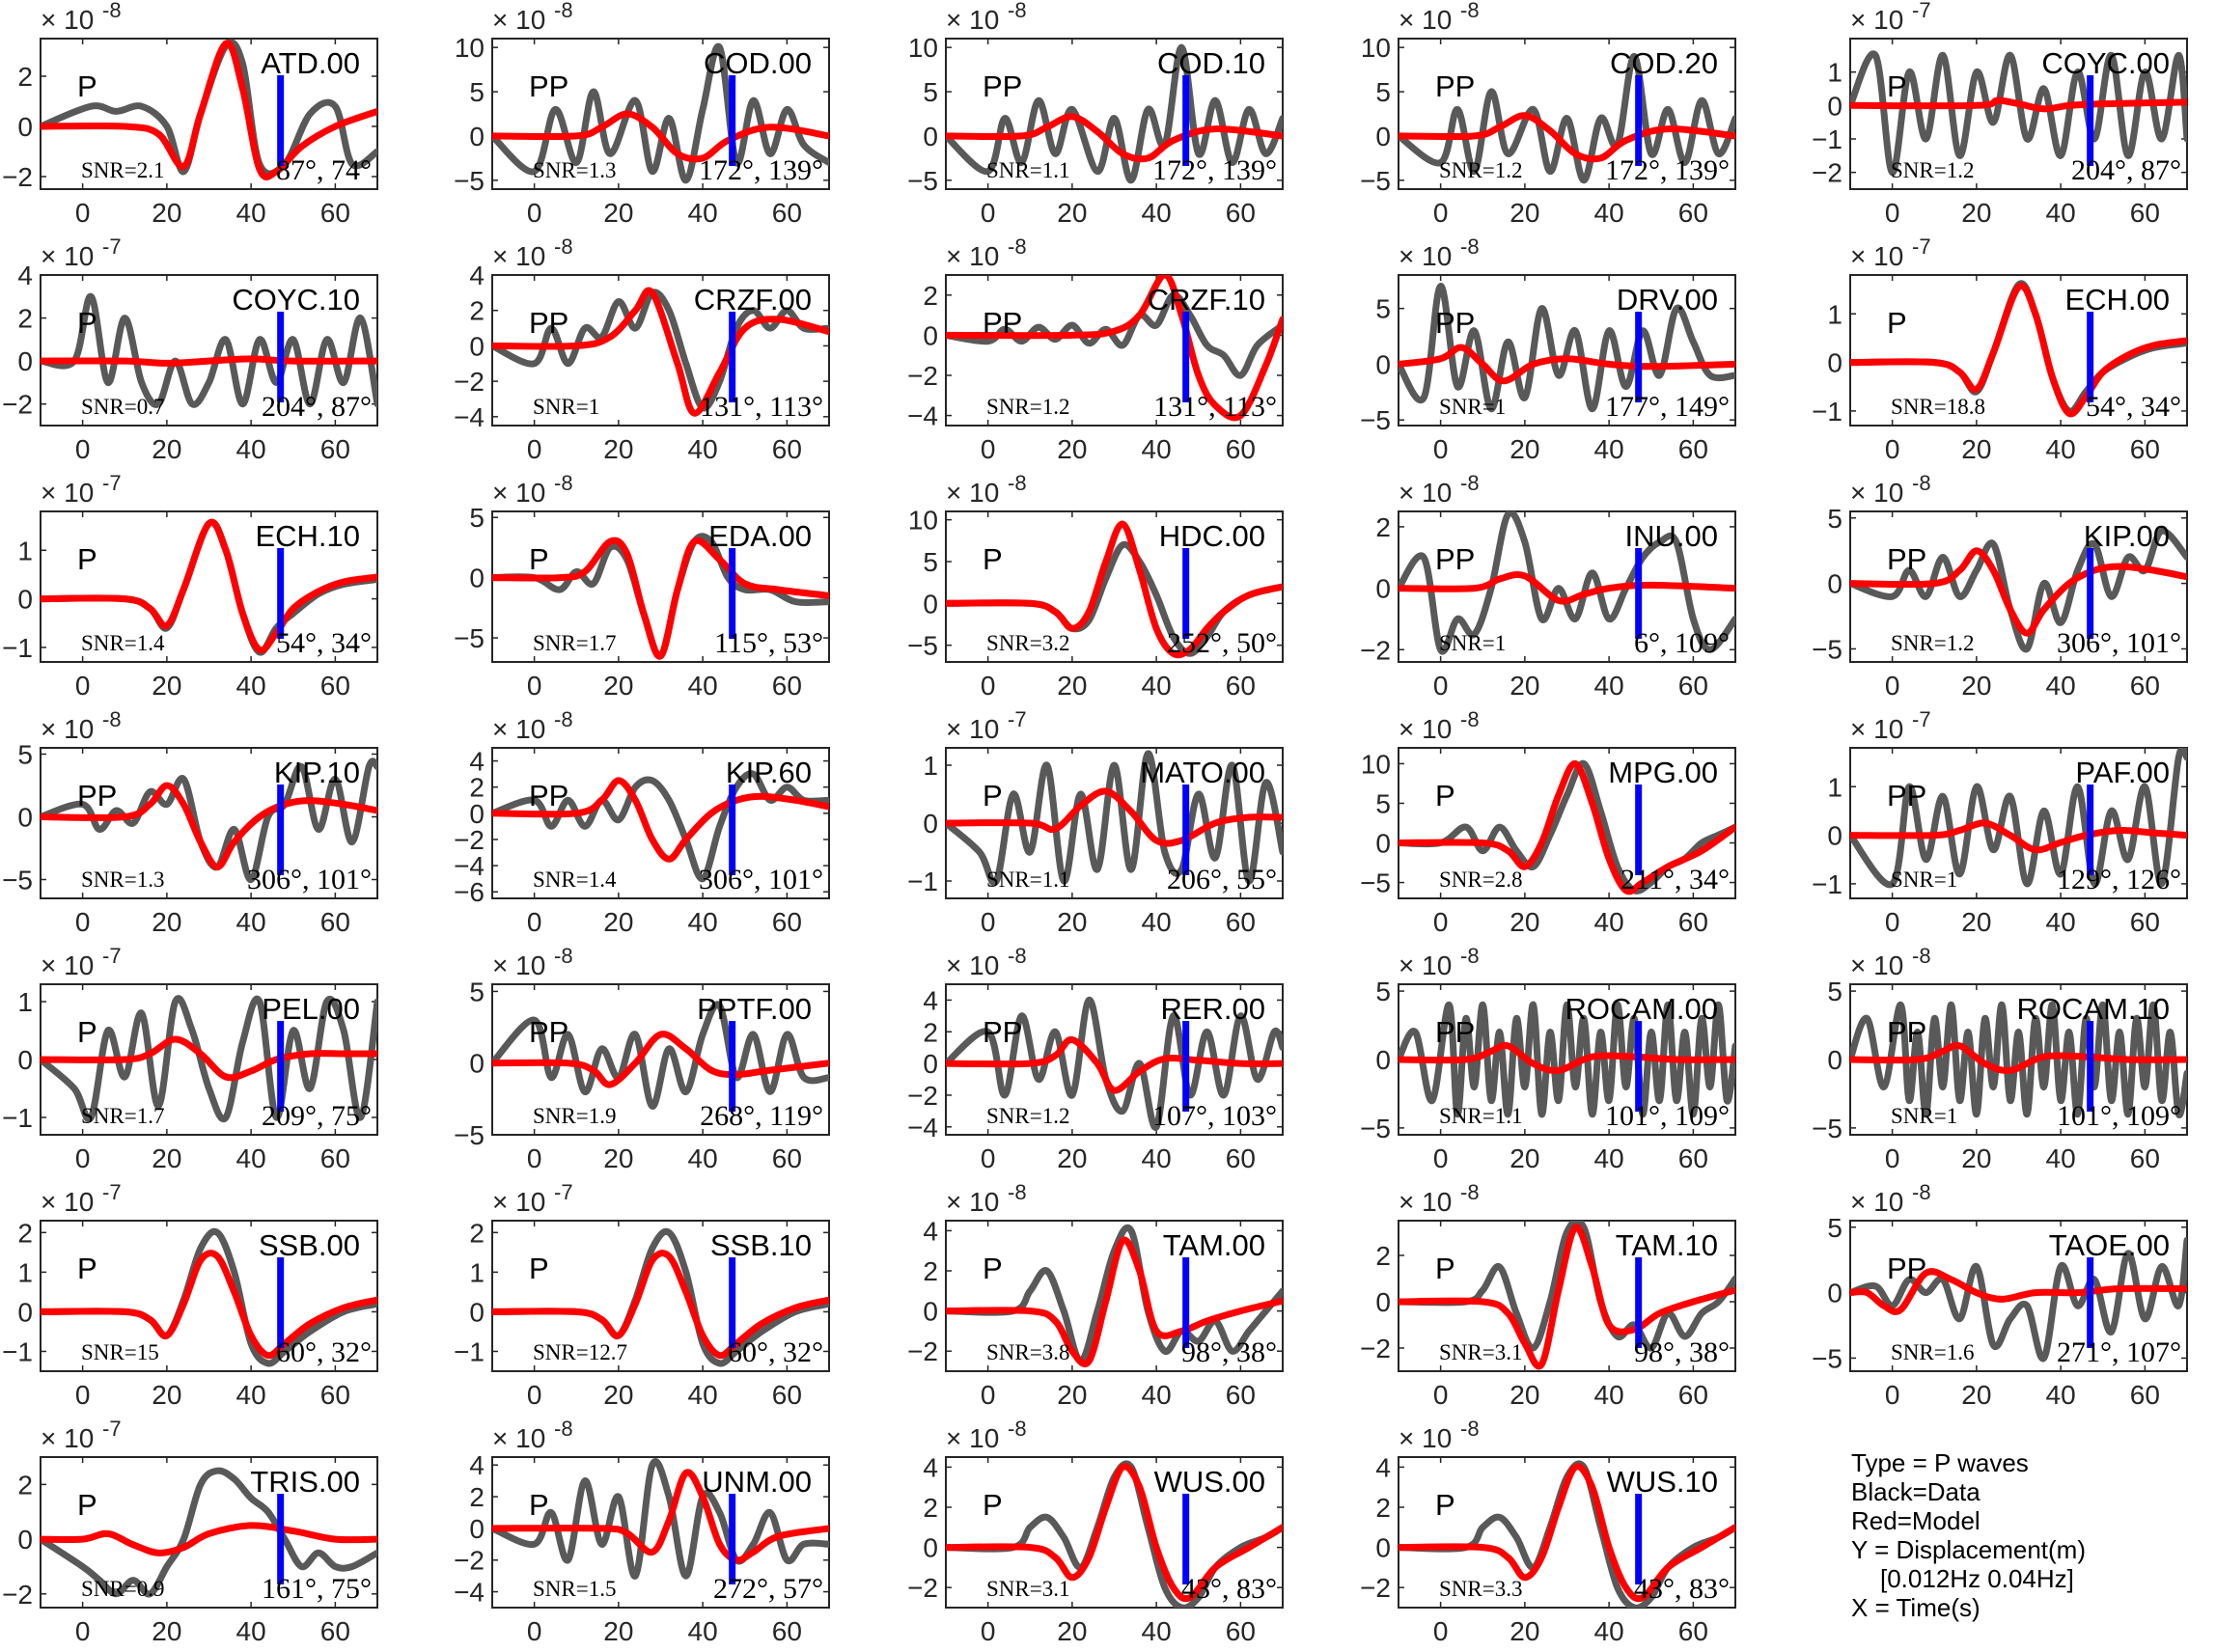 This screenshot has width=2216, height=1652. I want to click on snr-label: SNR=18.8, so click(1938, 407).